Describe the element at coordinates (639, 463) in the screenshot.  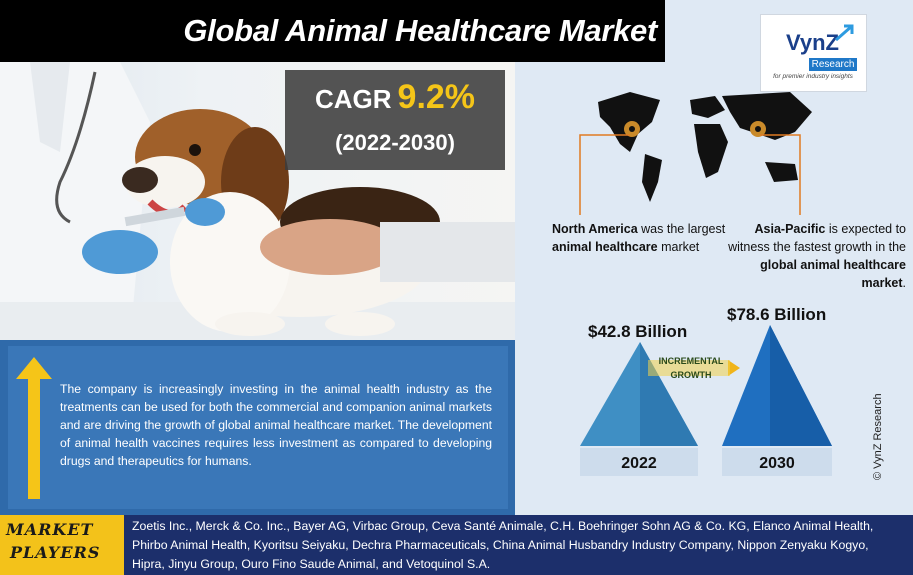
I see `year-2022: 2022` at that location.